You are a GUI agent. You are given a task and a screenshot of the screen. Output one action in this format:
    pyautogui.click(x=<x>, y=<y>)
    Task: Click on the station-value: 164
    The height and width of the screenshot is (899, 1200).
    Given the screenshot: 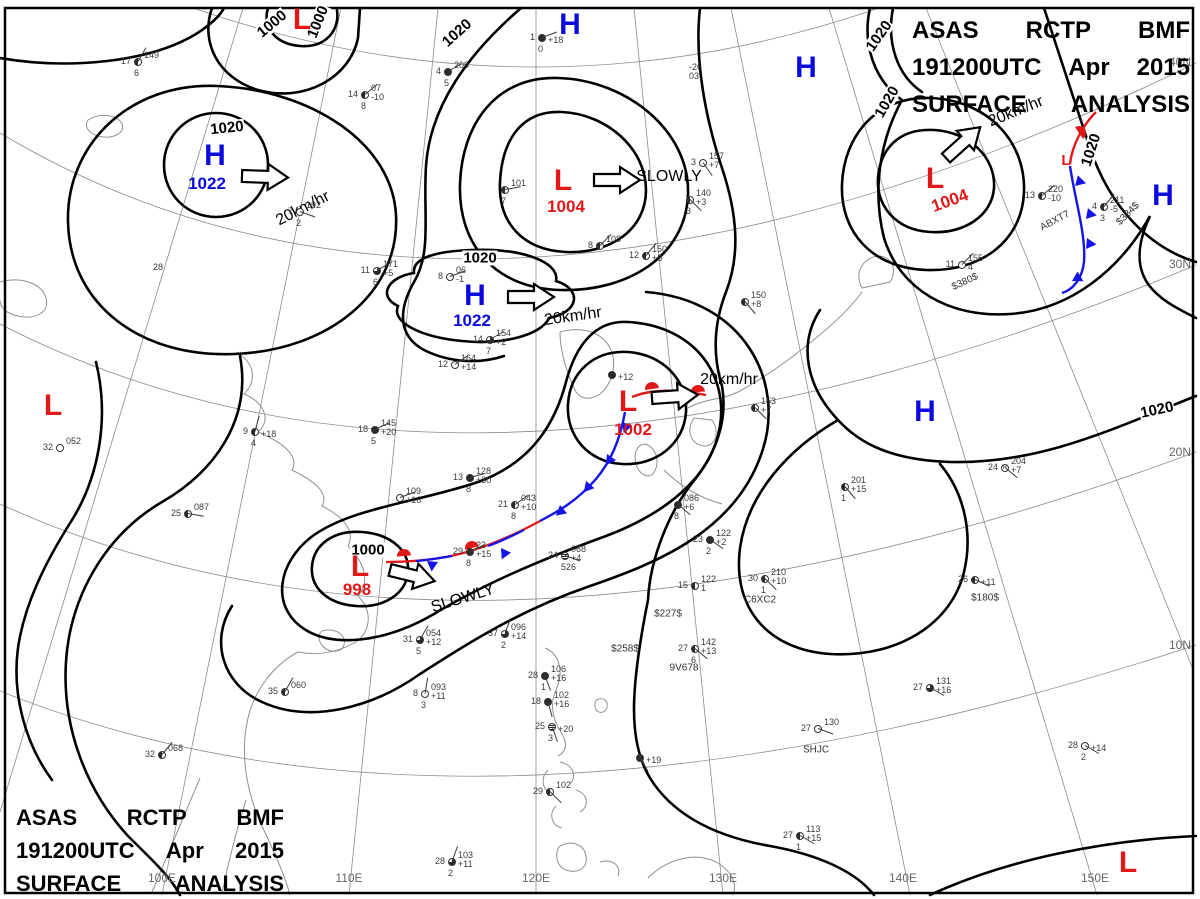 What is the action you would take?
    pyautogui.click(x=469, y=358)
    